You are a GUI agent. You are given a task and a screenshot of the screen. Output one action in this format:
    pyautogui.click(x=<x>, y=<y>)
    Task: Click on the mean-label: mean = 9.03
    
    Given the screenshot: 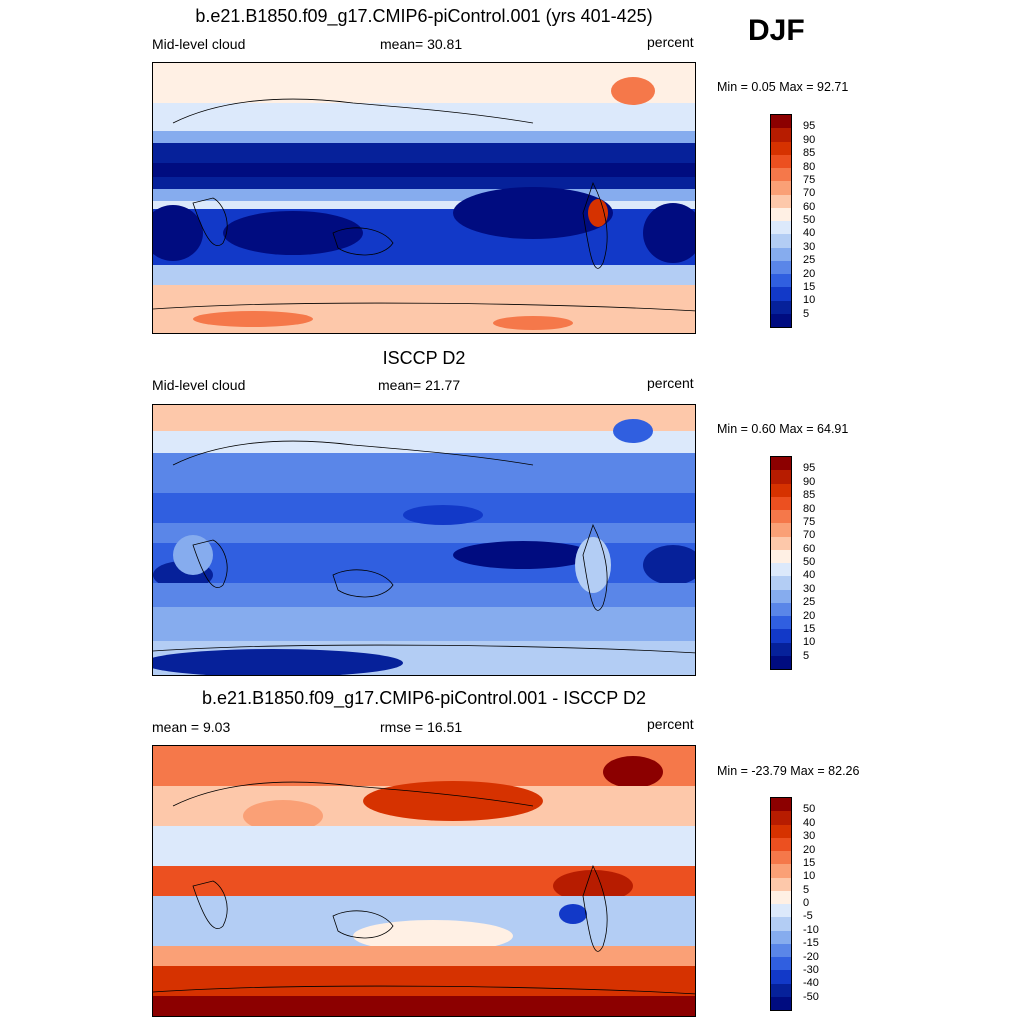 What is the action you would take?
    pyautogui.click(x=191, y=727)
    